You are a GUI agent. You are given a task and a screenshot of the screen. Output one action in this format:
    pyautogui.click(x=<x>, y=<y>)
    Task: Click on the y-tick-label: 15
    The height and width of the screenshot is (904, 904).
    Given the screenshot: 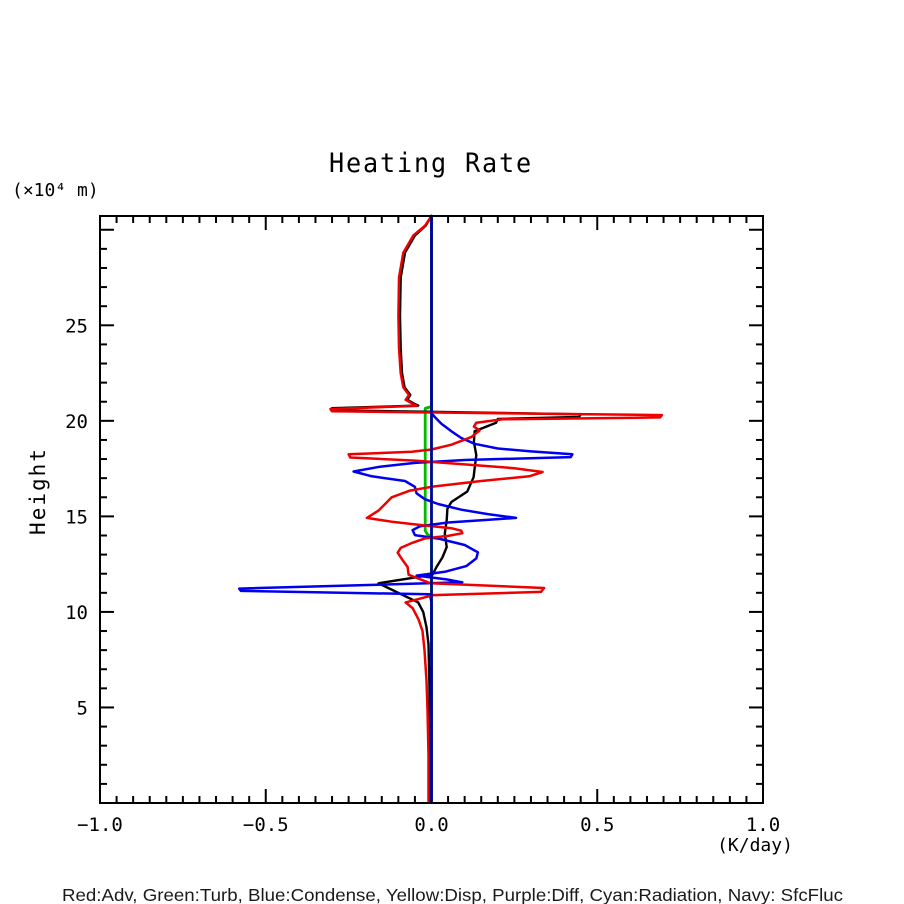 What is the action you would take?
    pyautogui.click(x=76, y=517)
    